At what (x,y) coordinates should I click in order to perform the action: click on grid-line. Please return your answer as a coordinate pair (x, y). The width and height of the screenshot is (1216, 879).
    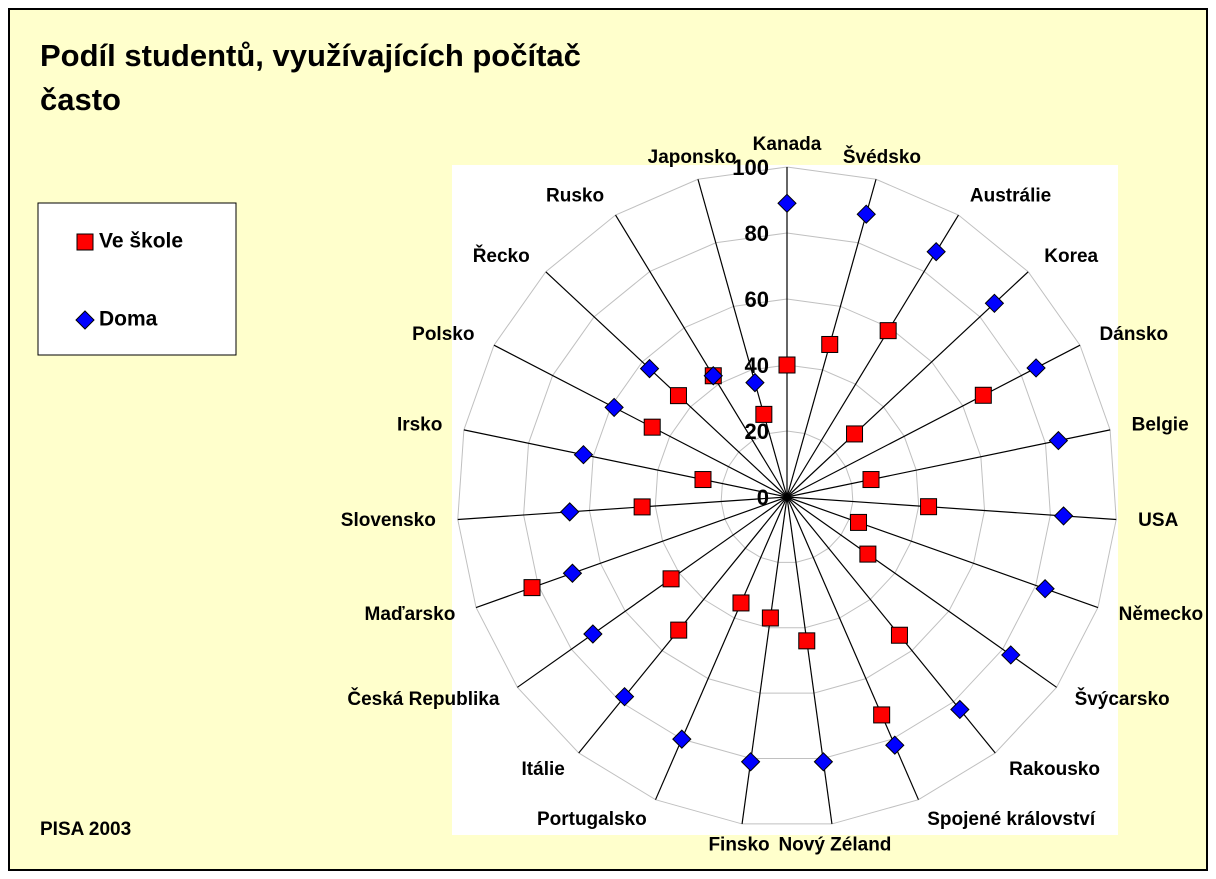
    Looking at the image, I should click on (787, 496).